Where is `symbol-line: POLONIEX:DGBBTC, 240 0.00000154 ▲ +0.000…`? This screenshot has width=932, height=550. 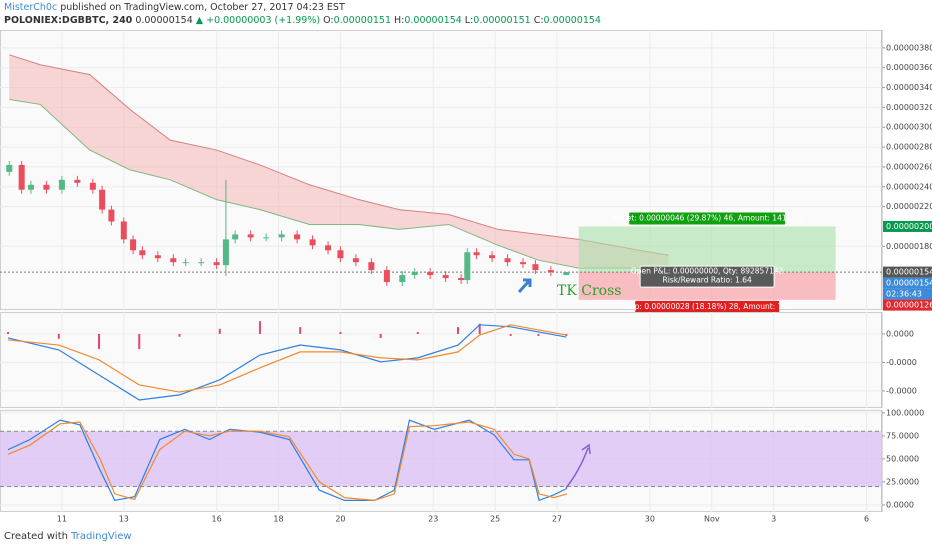
symbol-line: POLONIEX:DGBBTC, 240 0.00000154 ▲ +0.000… is located at coordinates (302, 20).